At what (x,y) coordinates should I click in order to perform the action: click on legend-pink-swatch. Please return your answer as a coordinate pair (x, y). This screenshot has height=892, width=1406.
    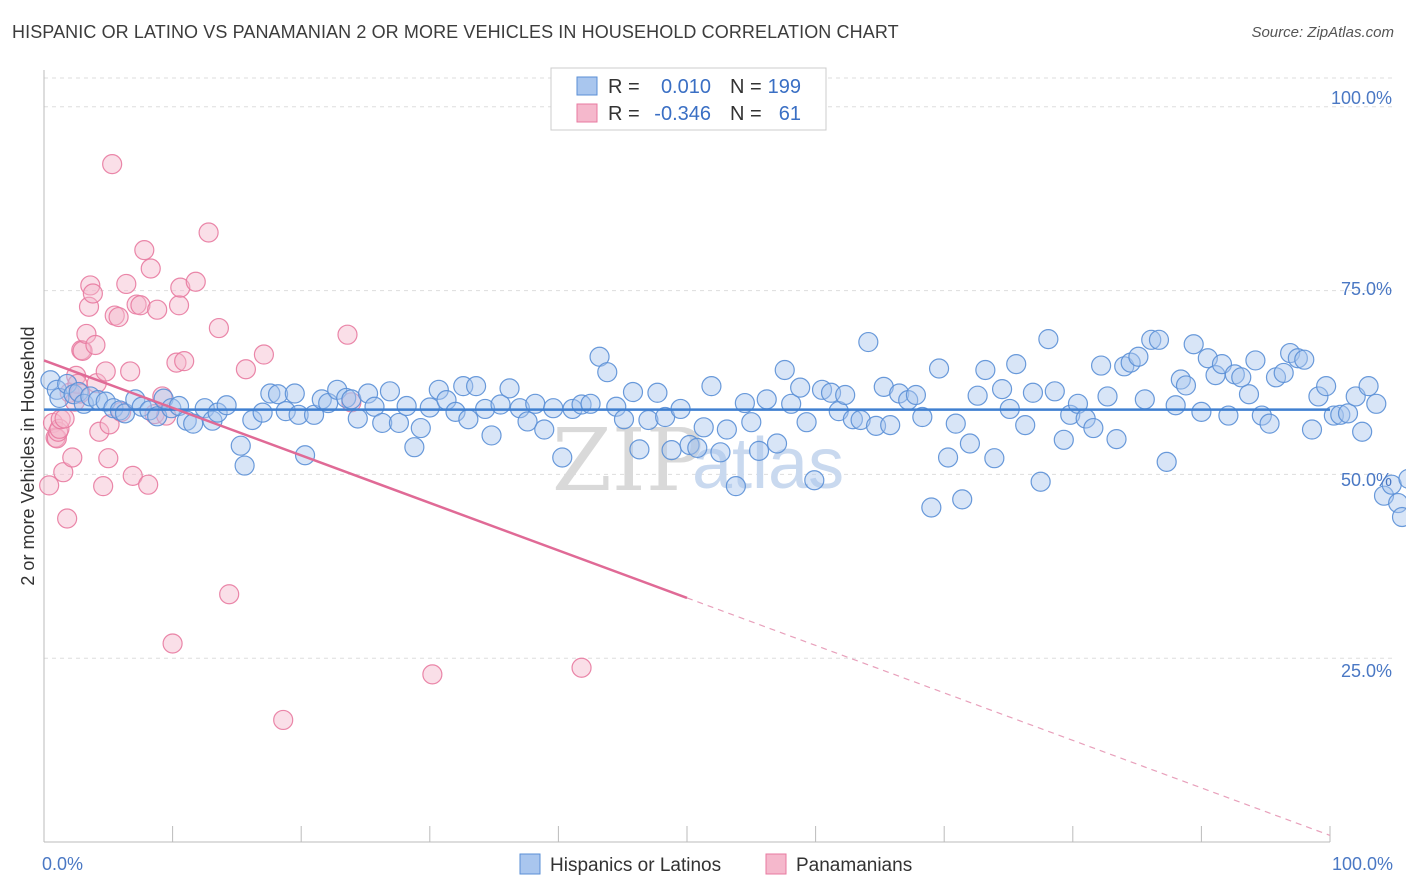
    Looking at the image, I should click on (587, 113).